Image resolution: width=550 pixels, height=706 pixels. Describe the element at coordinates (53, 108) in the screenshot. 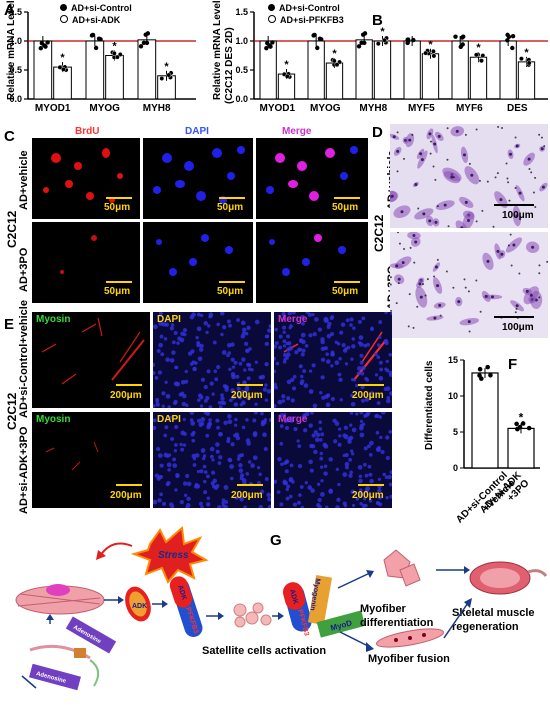

I see `x-tick-label: MYOD1` at that location.